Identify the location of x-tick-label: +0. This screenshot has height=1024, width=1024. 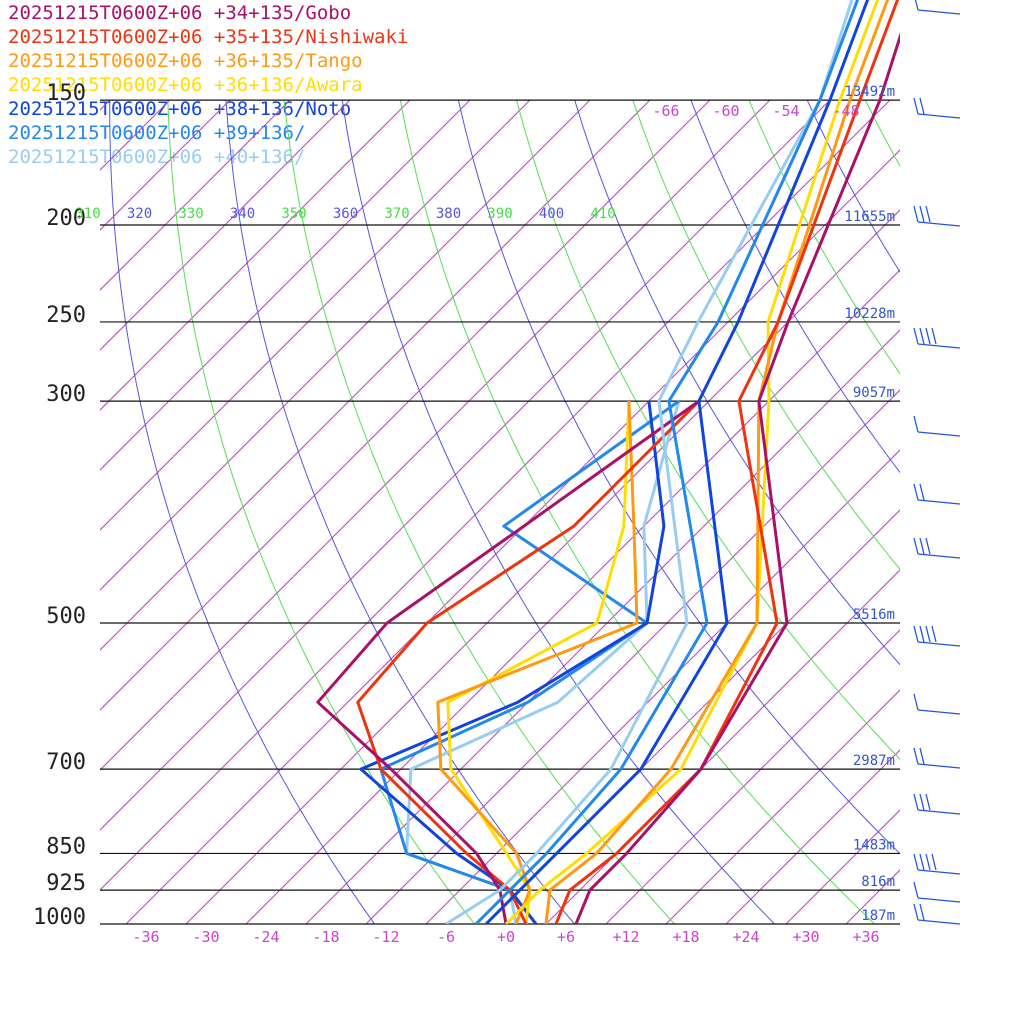
(506, 937).